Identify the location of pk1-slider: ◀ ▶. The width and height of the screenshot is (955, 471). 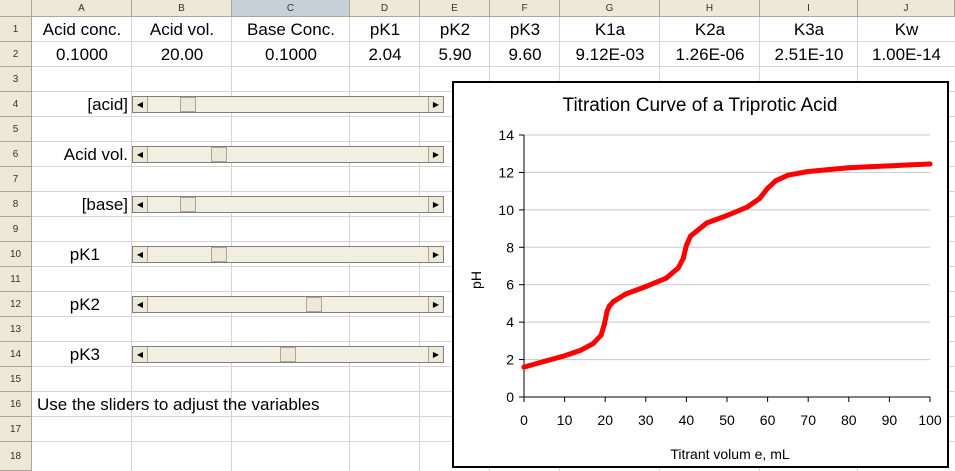
(288, 254).